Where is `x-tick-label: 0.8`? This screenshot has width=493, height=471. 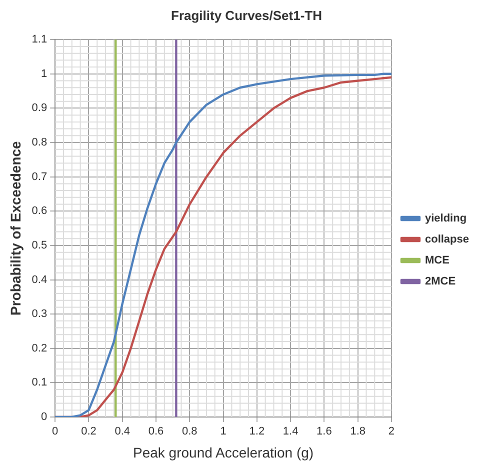
x-tick-label: 0.8 is located at coordinates (190, 432).